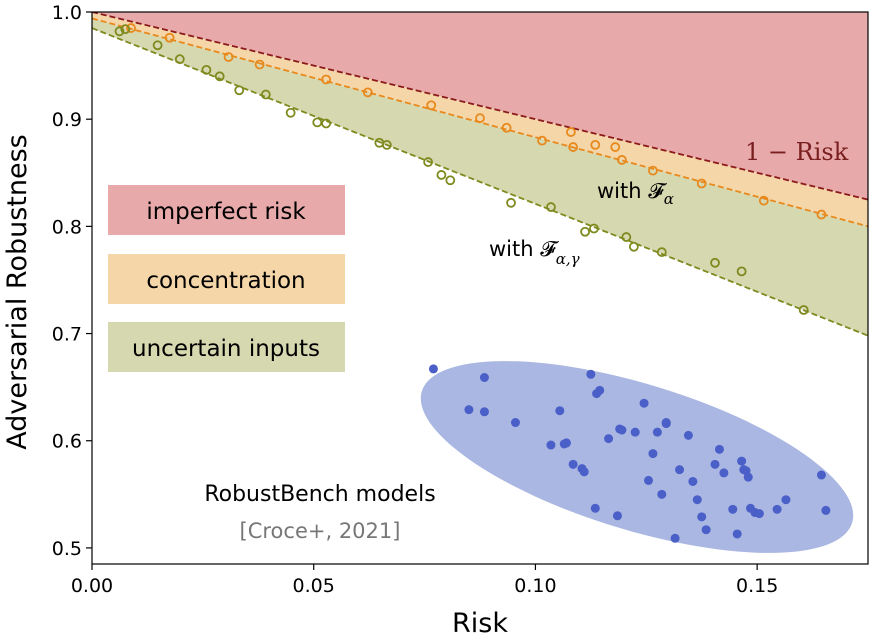  I want to click on legend-box-uncertain-inputs, so click(226, 347).